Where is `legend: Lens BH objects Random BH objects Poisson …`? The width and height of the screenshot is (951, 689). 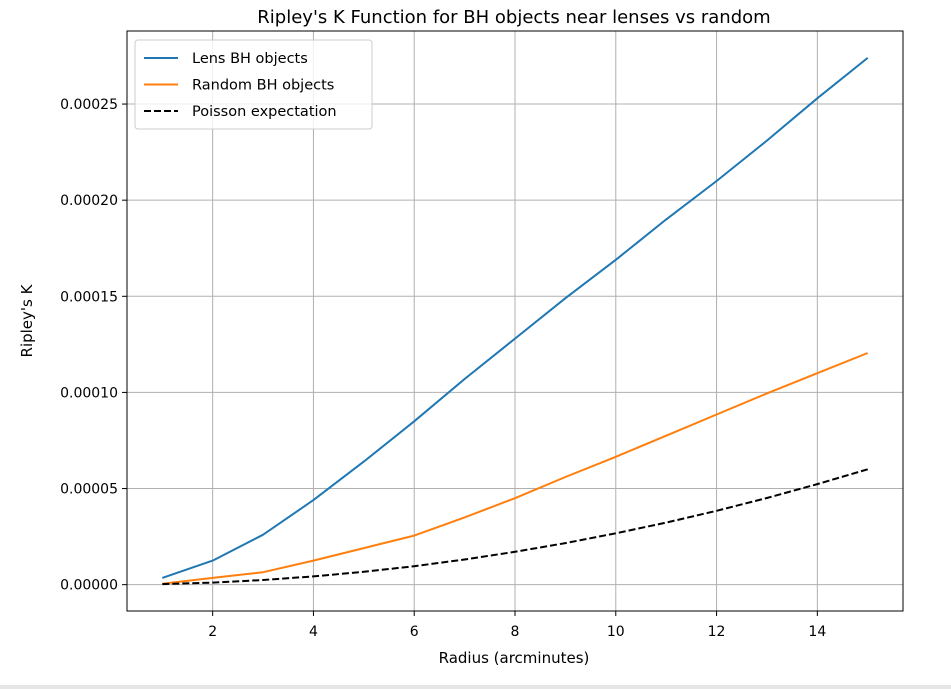 legend: Lens BH objects Random BH objects Poisson … is located at coordinates (253, 84).